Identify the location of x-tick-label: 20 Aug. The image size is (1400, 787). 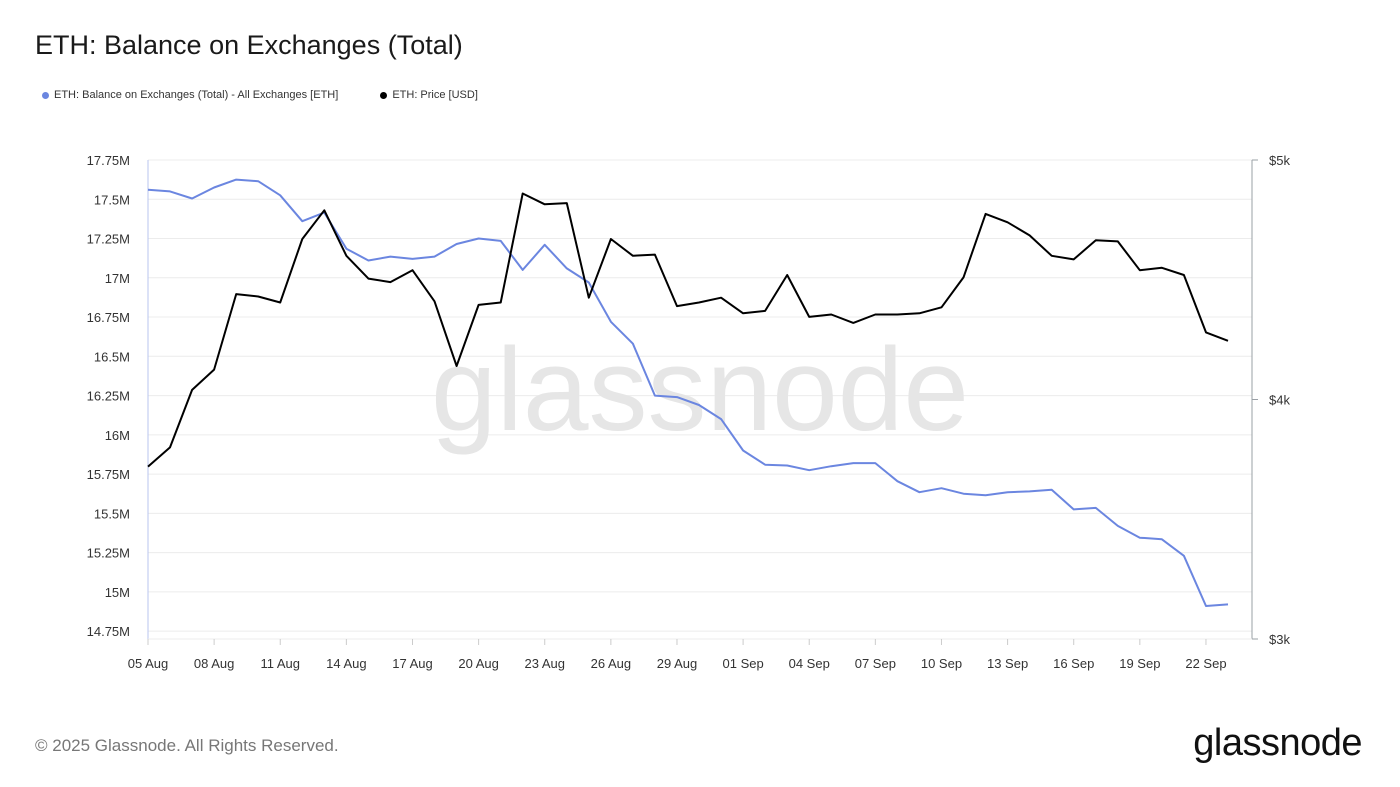
(478, 663).